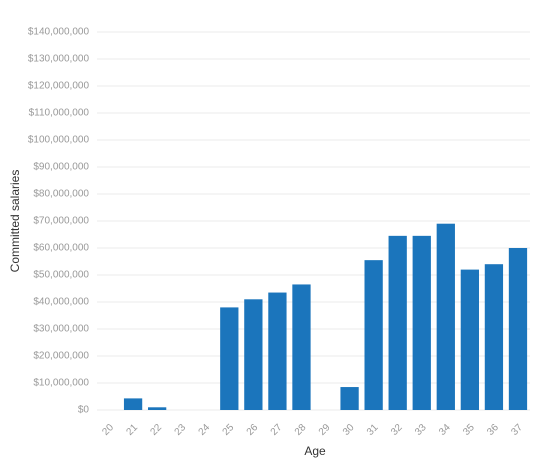 The image size is (540, 460). I want to click on x-tick-label: 22, so click(156, 430).